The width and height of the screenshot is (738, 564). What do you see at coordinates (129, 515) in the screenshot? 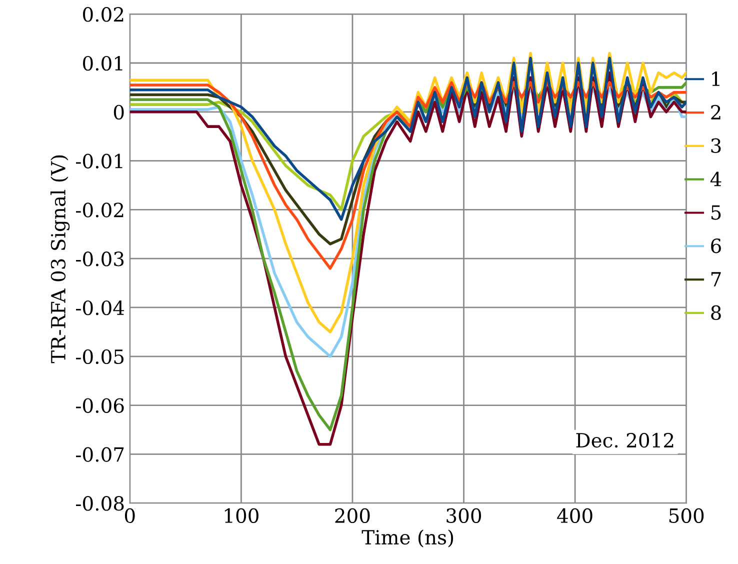
I see `x-tick-label: 0` at bounding box center [129, 515].